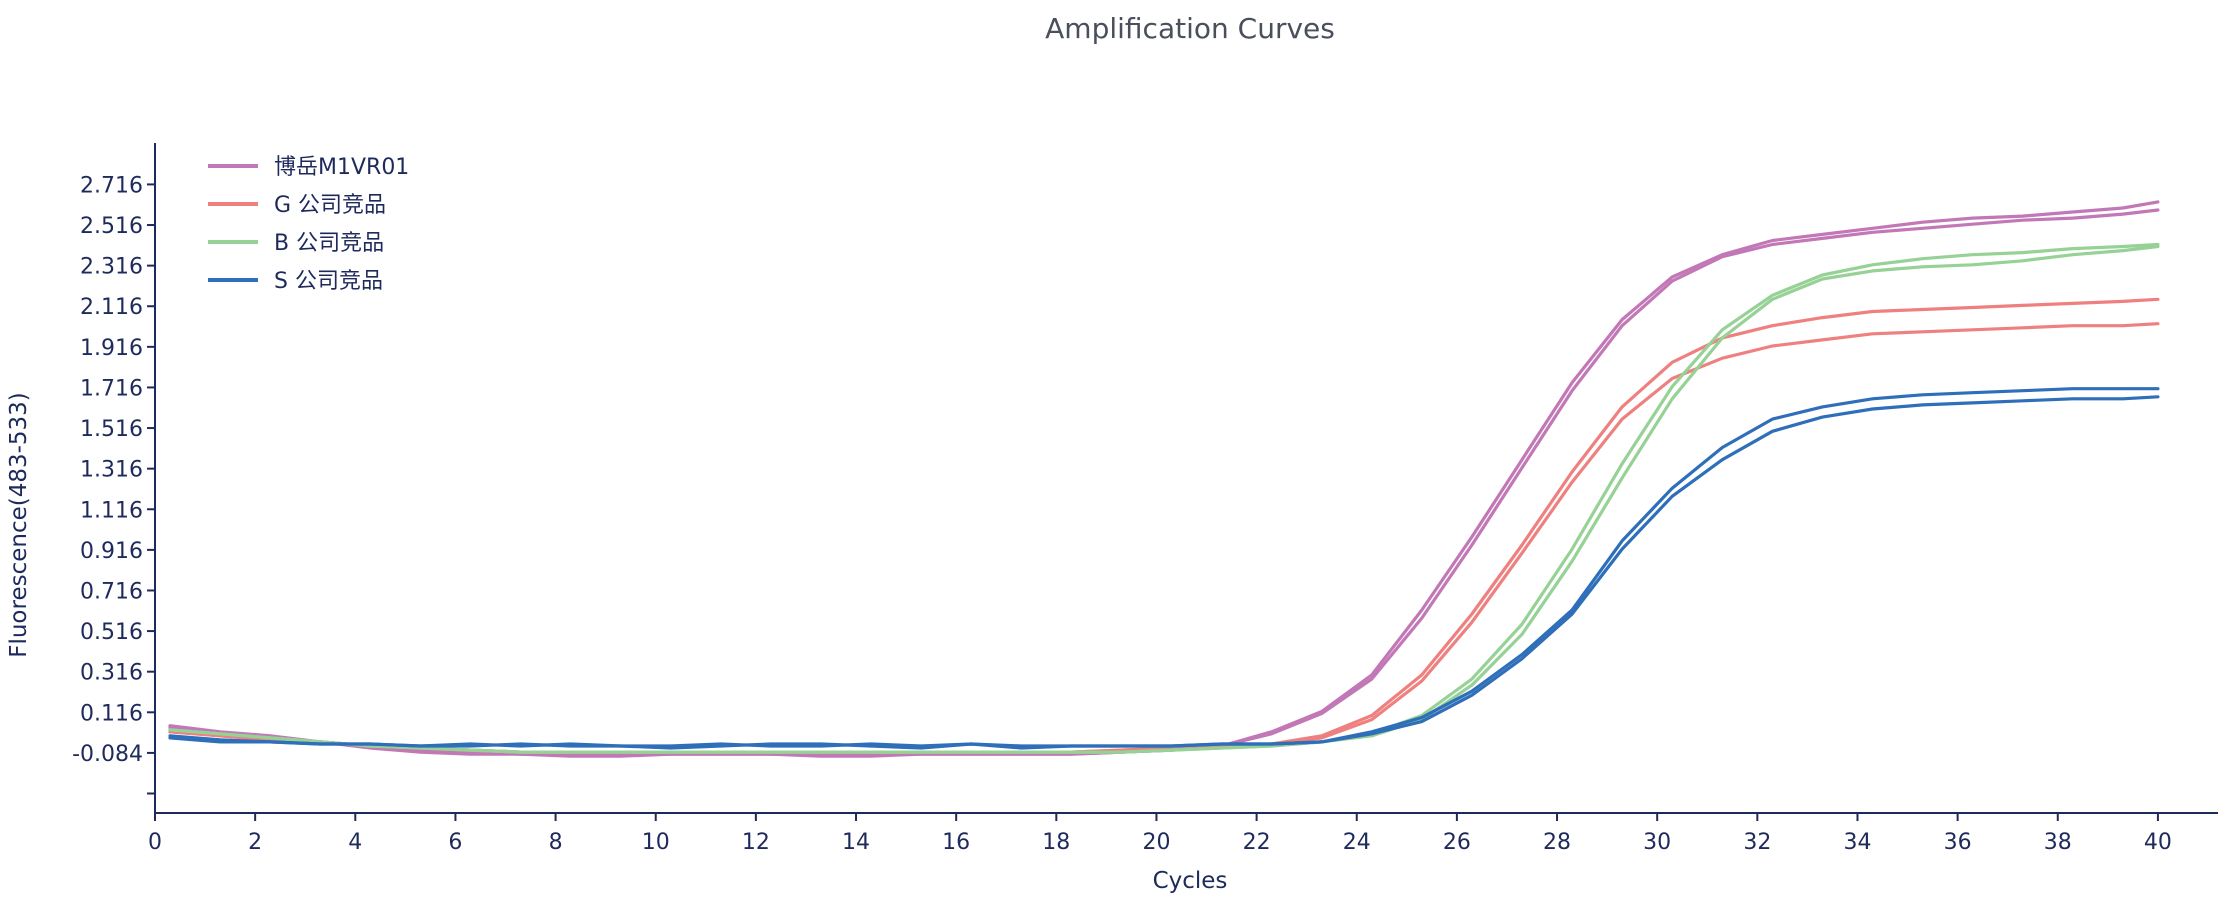 This screenshot has height=897, width=2226. What do you see at coordinates (330, 205) in the screenshot?
I see `legend-label: G 公司竞品` at bounding box center [330, 205].